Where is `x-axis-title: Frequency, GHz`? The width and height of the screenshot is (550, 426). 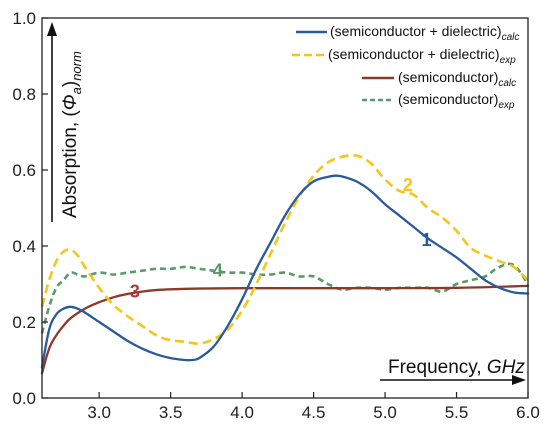 x-axis-title: Frequency, GHz is located at coordinates (456, 367).